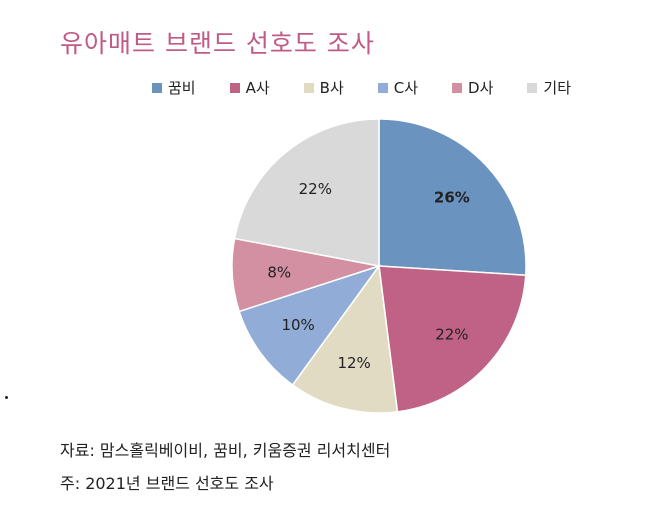 This screenshot has width=669, height=529. Describe the element at coordinates (353, 363) in the screenshot. I see `slice-label: 12%` at that location.